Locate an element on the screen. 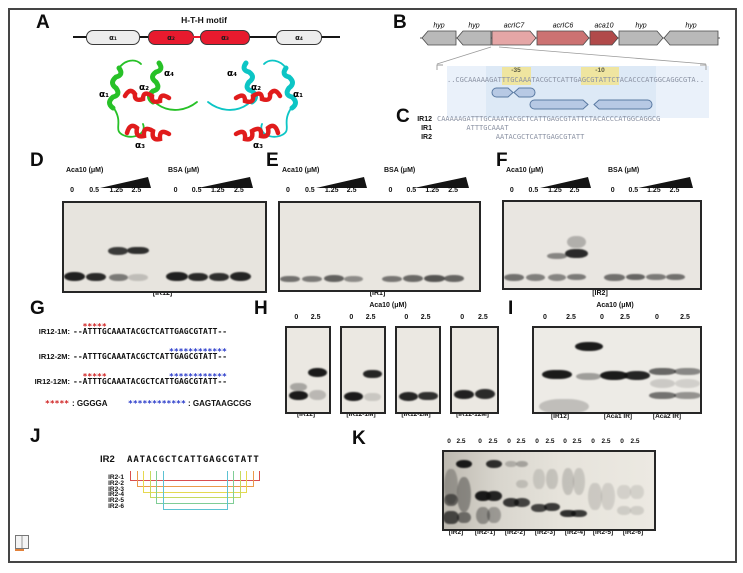  panel-f-label: F is located at coordinates (502, 160).